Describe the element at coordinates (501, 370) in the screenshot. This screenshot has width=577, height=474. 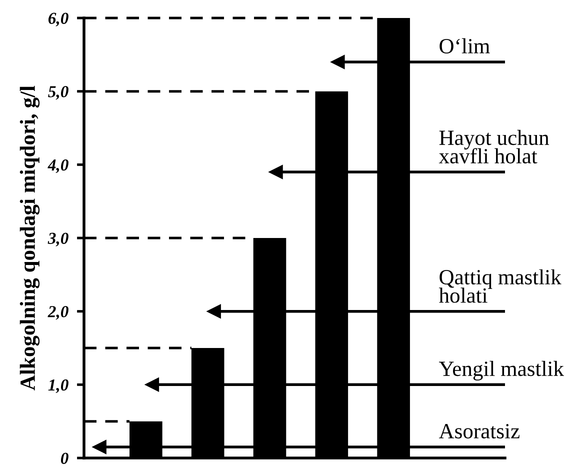
I see `ref-line-label: Yengil mastlik` at that location.